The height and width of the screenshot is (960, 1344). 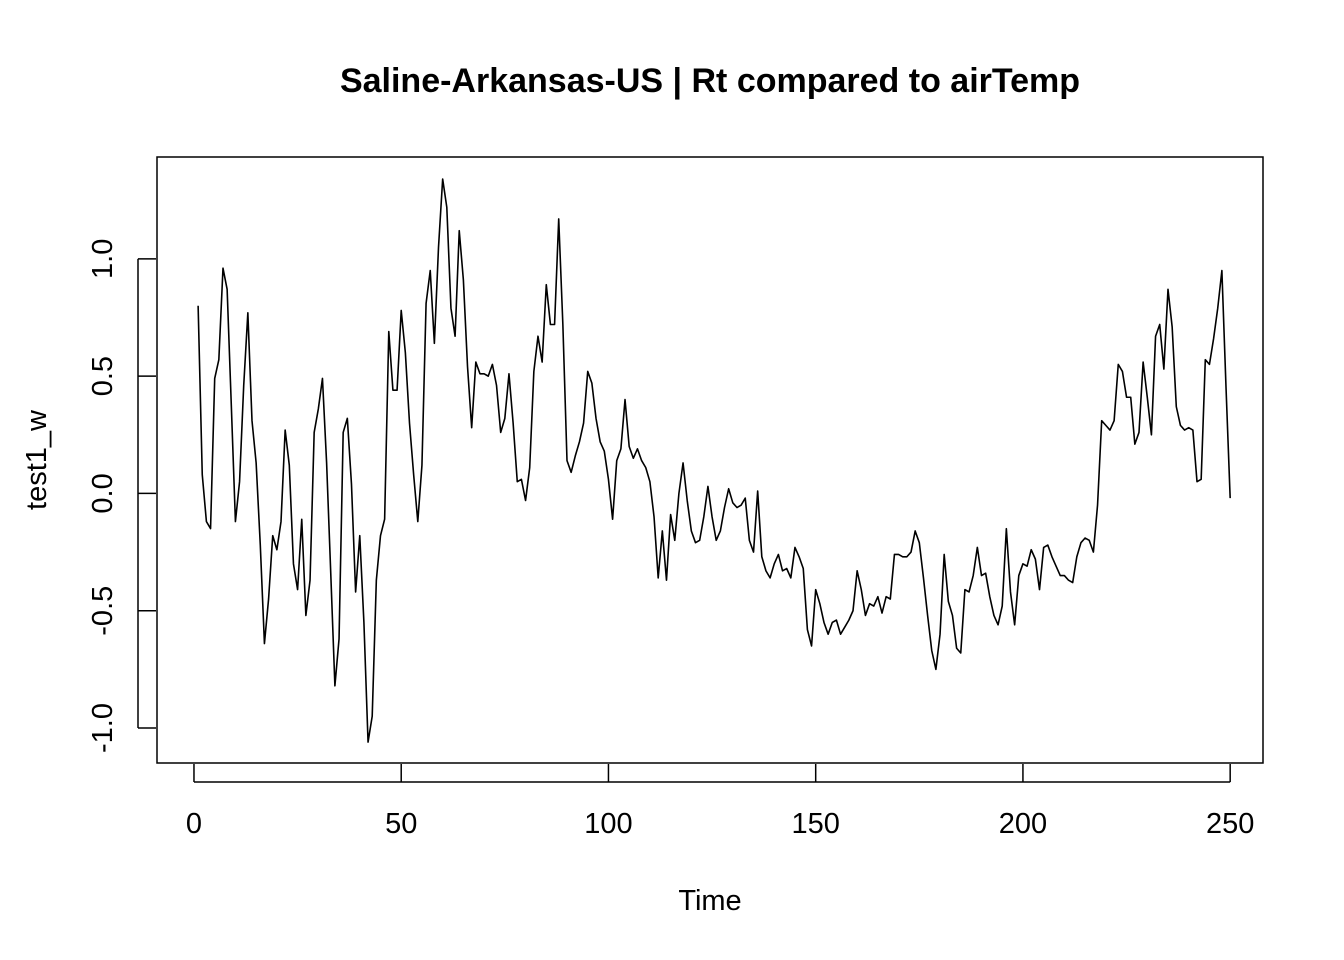 I want to click on y-axis-label: test1_w, so click(x=37, y=459).